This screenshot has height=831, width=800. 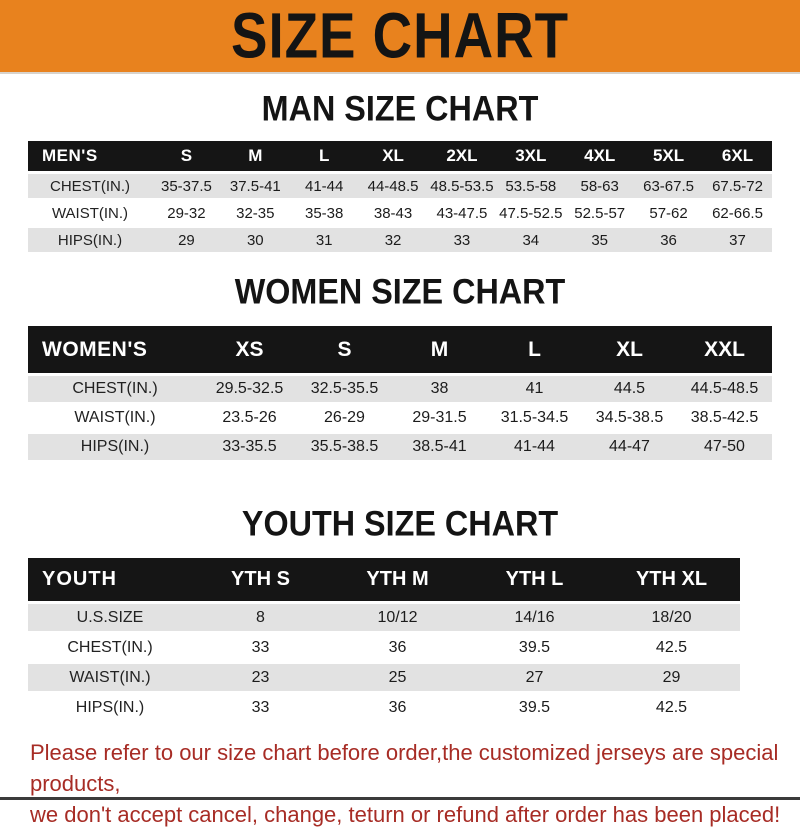 What do you see at coordinates (737, 186) in the screenshot?
I see `cell: 67.5-72` at bounding box center [737, 186].